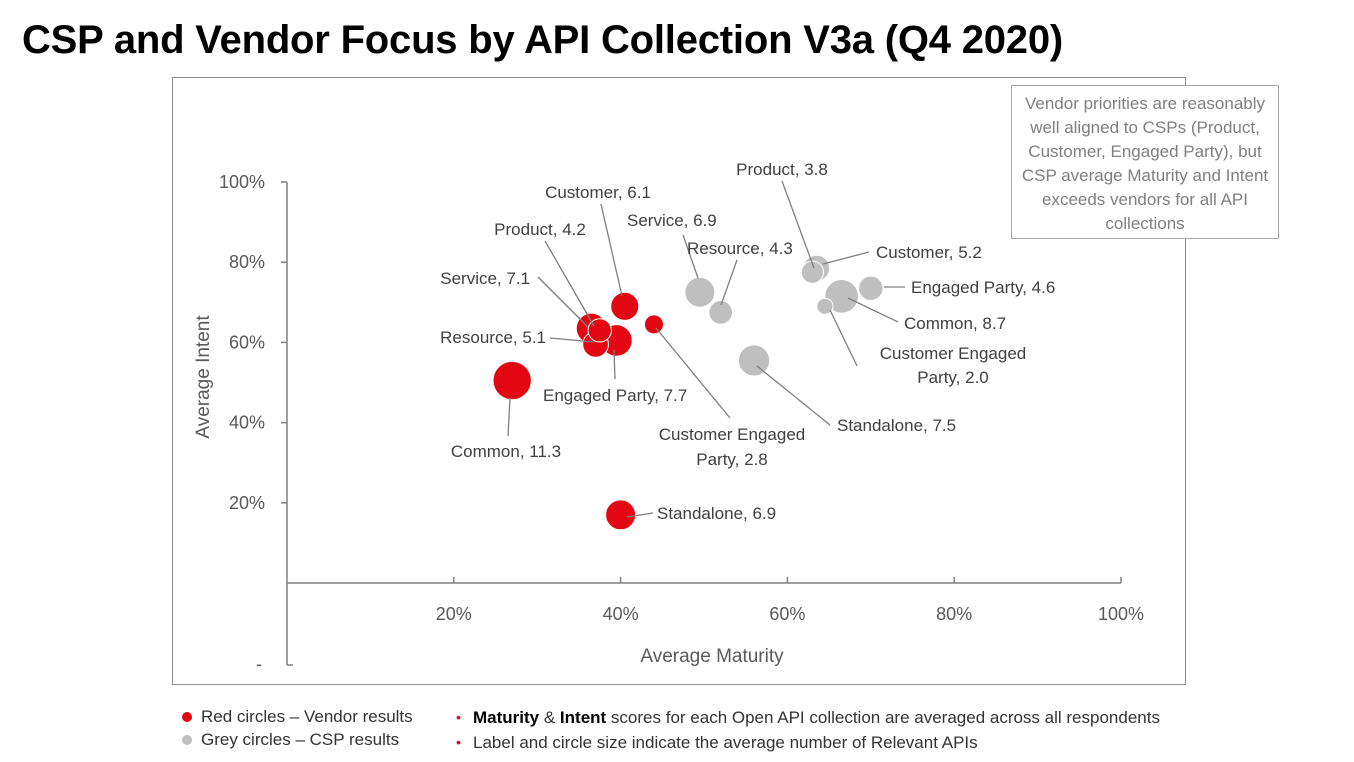  What do you see at coordinates (549, 717) in the screenshot?
I see `note-amp: &` at bounding box center [549, 717].